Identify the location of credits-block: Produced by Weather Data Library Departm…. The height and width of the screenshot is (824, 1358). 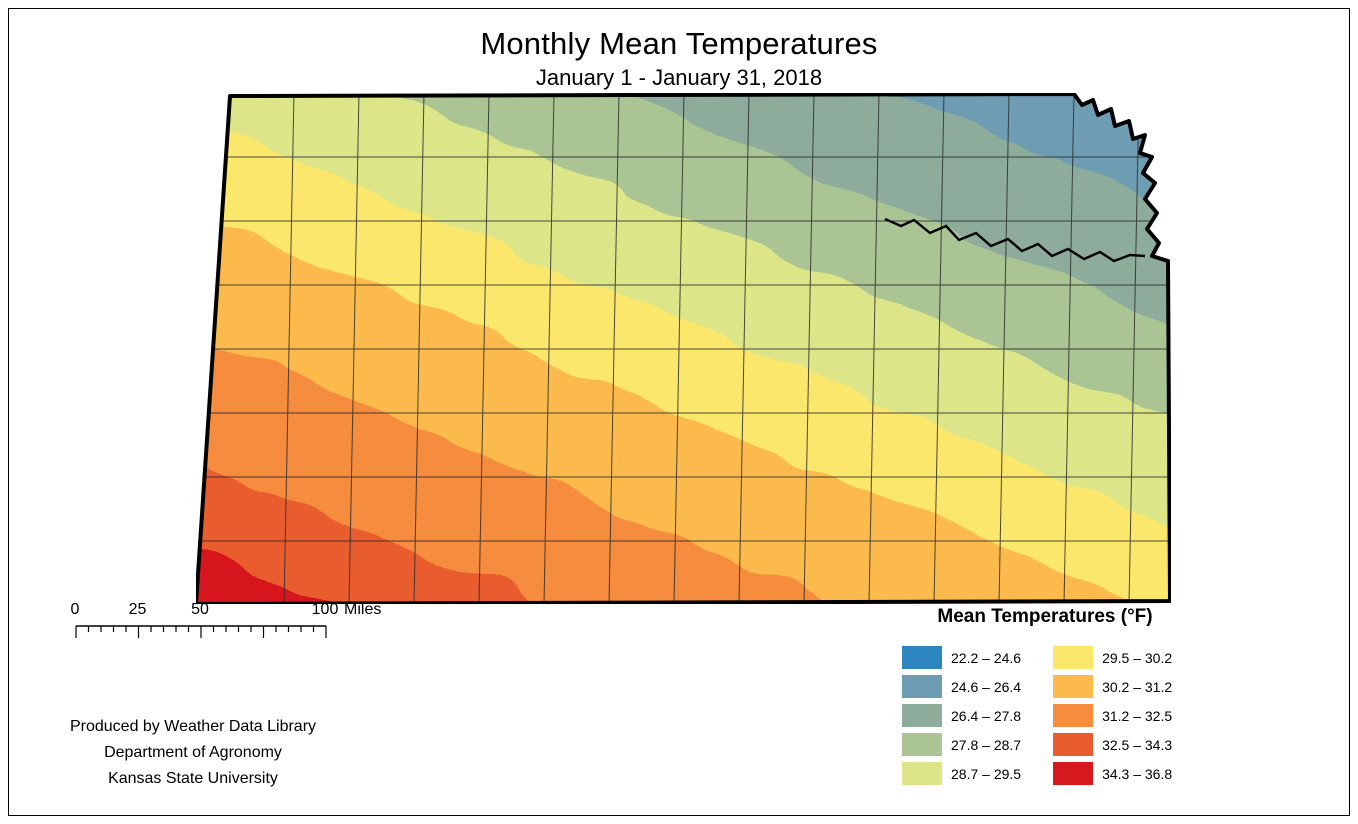
(193, 753).